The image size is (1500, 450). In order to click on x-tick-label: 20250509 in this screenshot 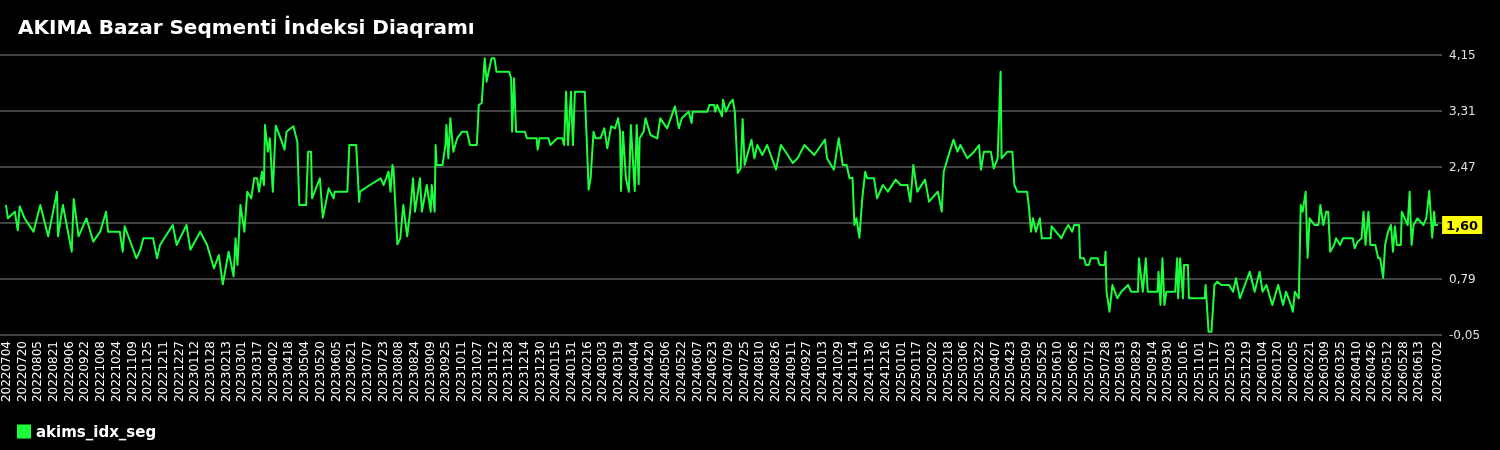, I will do `click(1026, 372)`.